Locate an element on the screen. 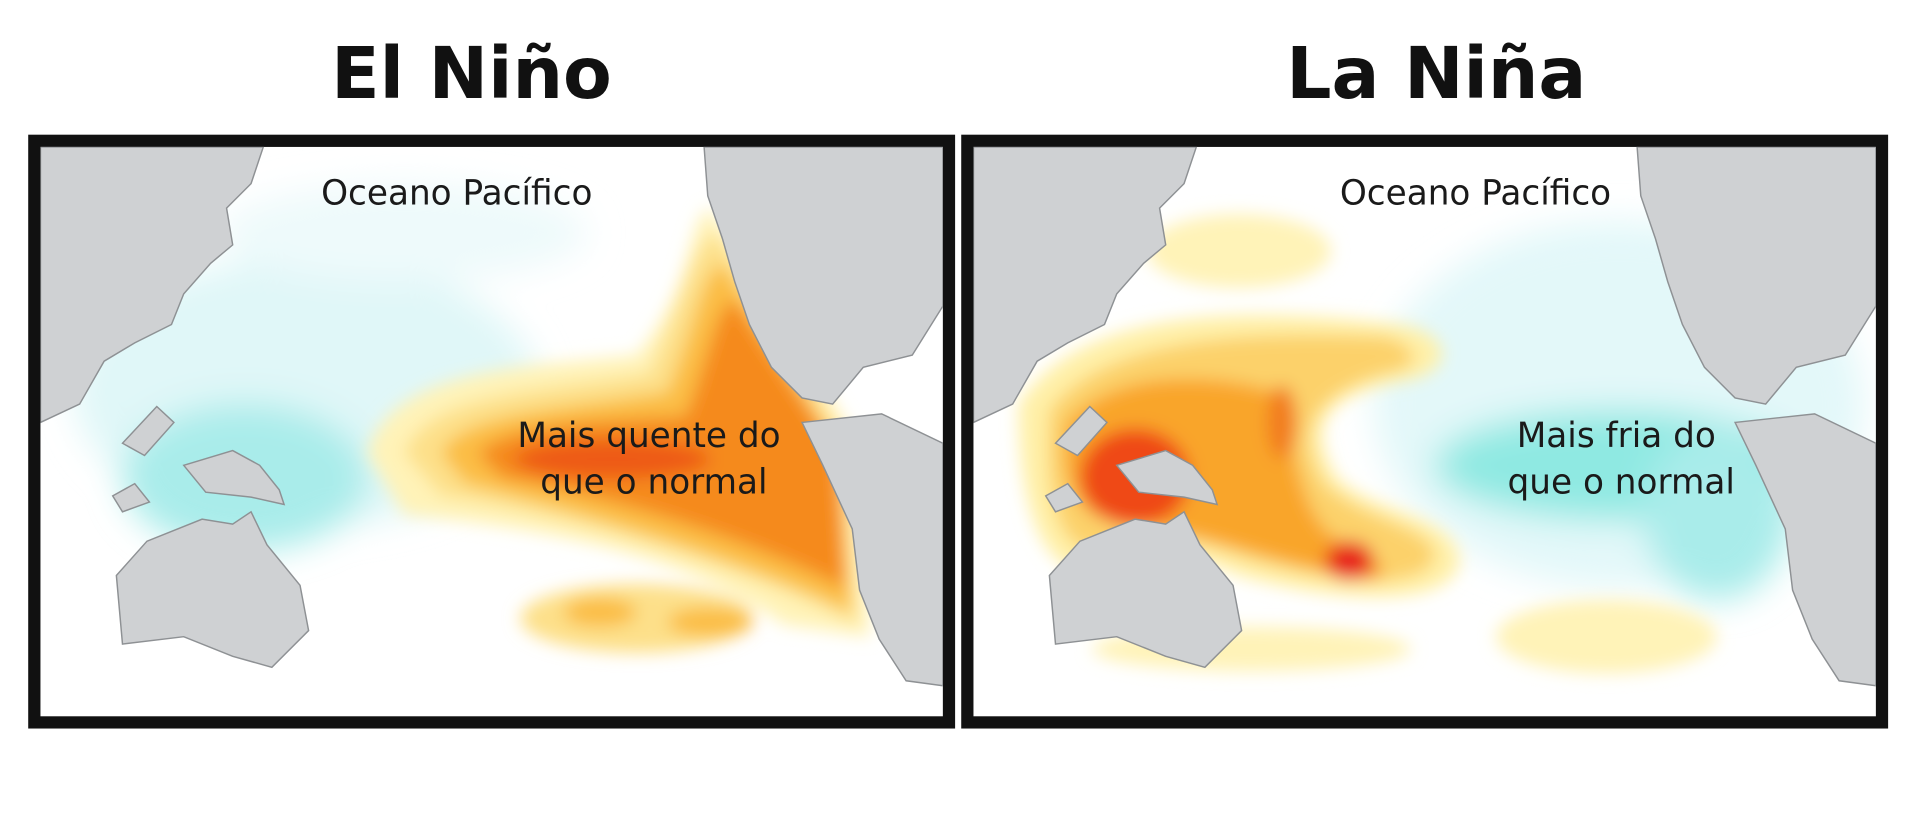 Image resolution: width=1920 pixels, height=832 pixels. panel-title: La Niña is located at coordinates (1436, 73).